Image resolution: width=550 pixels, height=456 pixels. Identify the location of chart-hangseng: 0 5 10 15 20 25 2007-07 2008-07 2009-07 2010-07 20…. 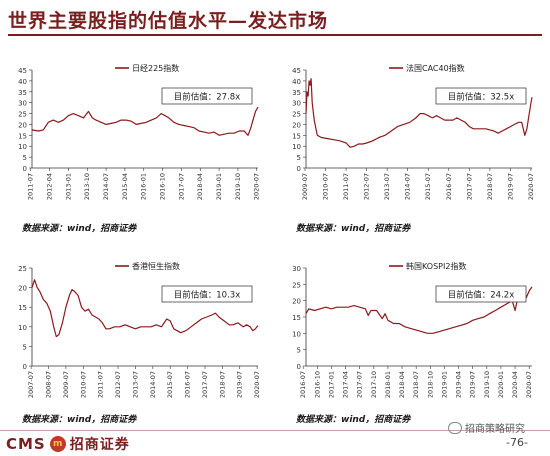
(139, 329).